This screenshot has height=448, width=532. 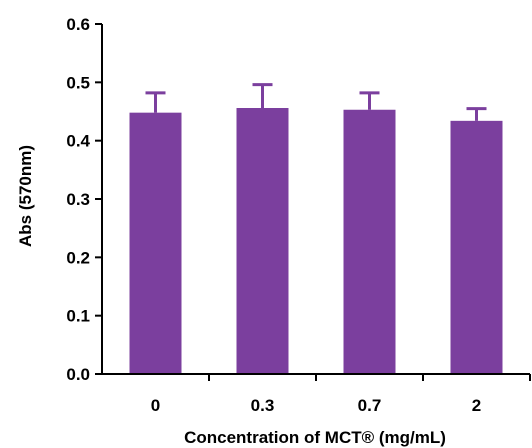 I want to click on y-tick-label-0.0: 0.0, so click(x=78, y=374).